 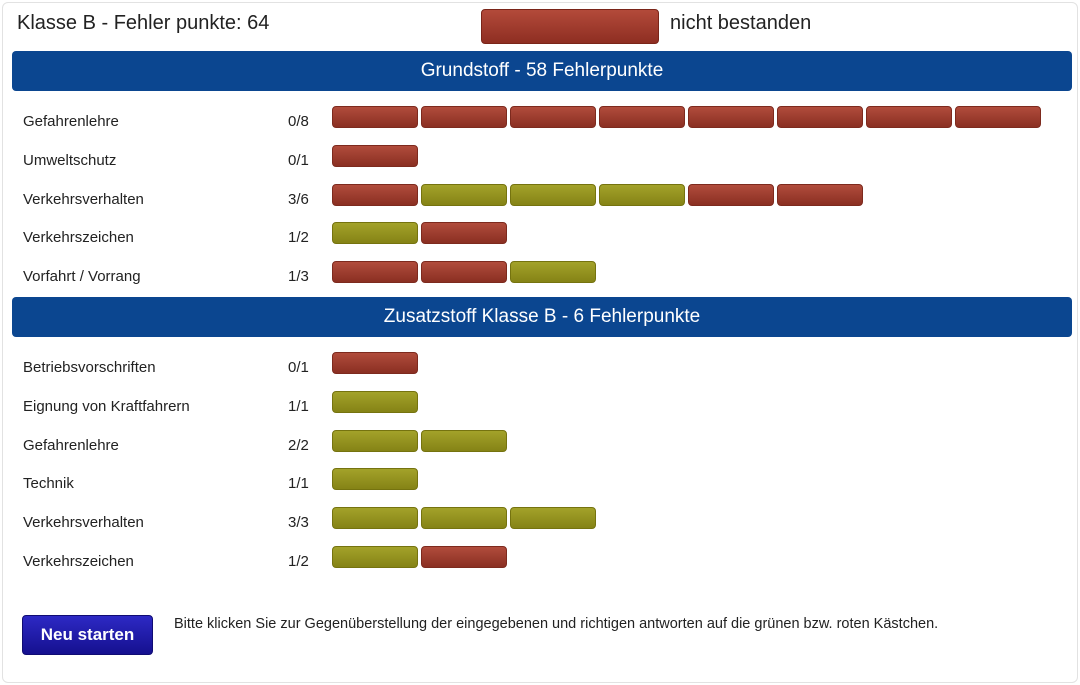 What do you see at coordinates (540, 368) in the screenshot?
I see `topic-row: Betriebsvorschriften 0/1` at bounding box center [540, 368].